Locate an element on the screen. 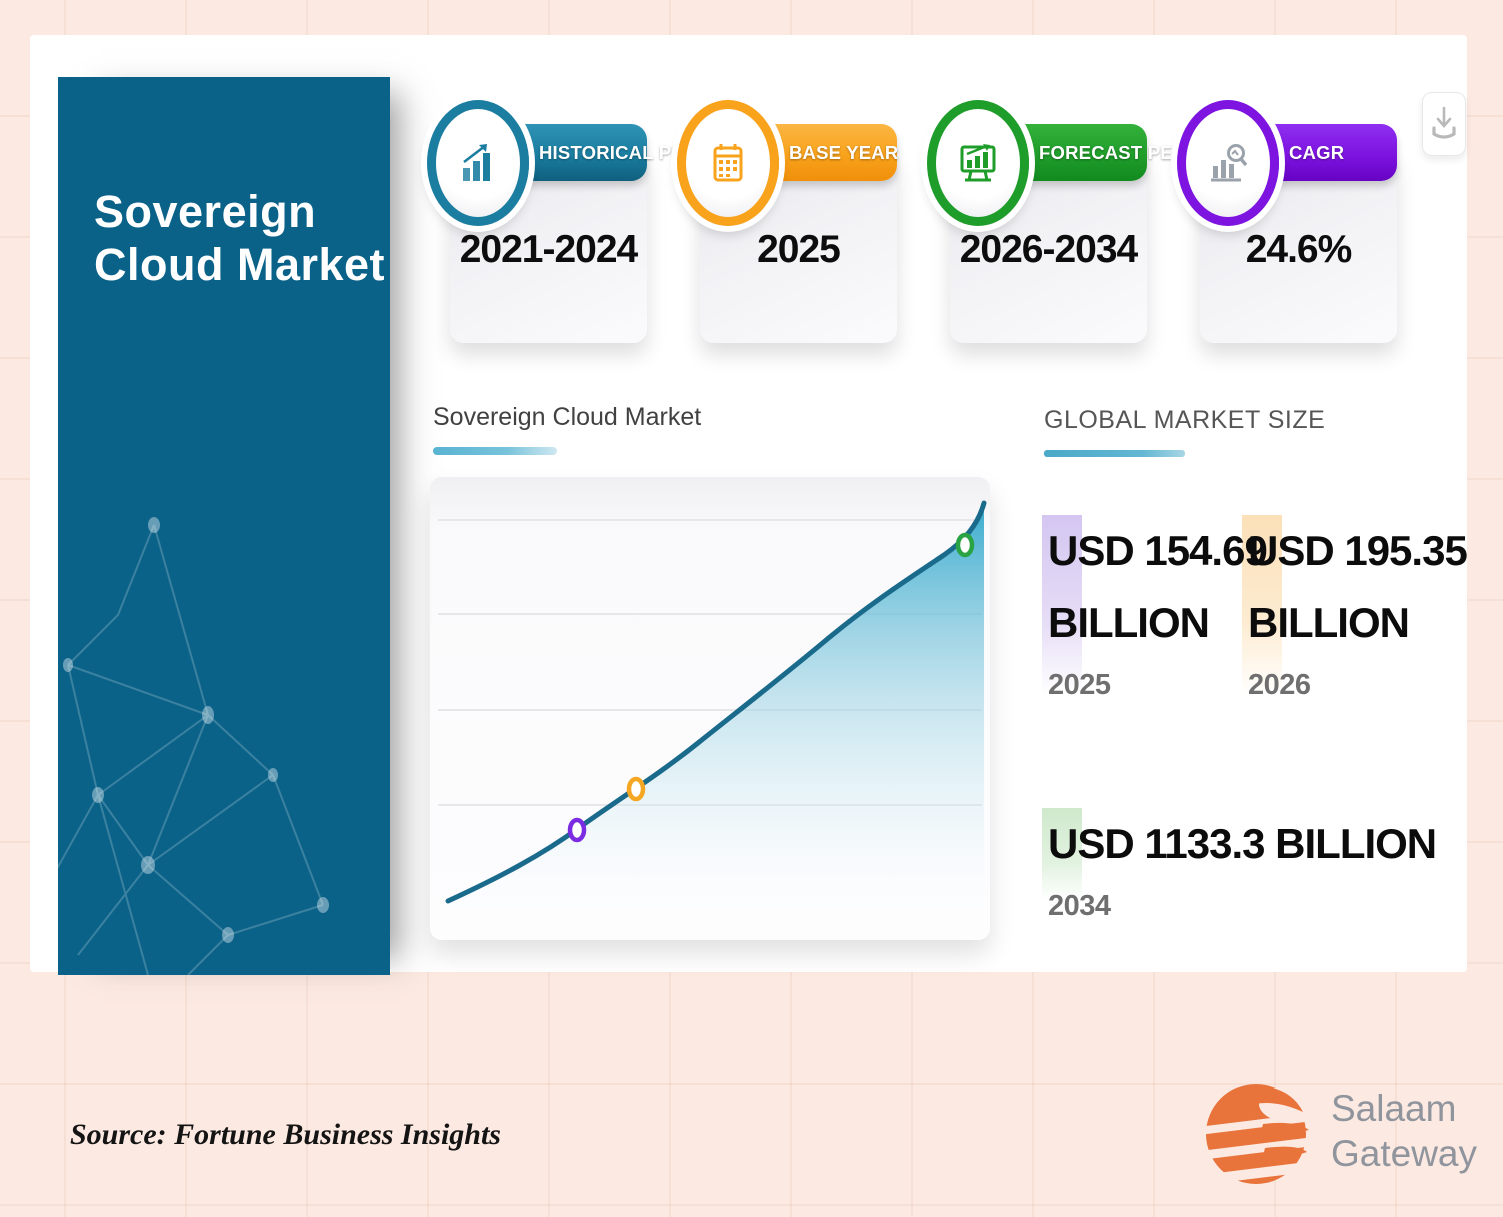 Image resolution: width=1503 pixels, height=1217 pixels. marker-2034 is located at coordinates (965, 545).